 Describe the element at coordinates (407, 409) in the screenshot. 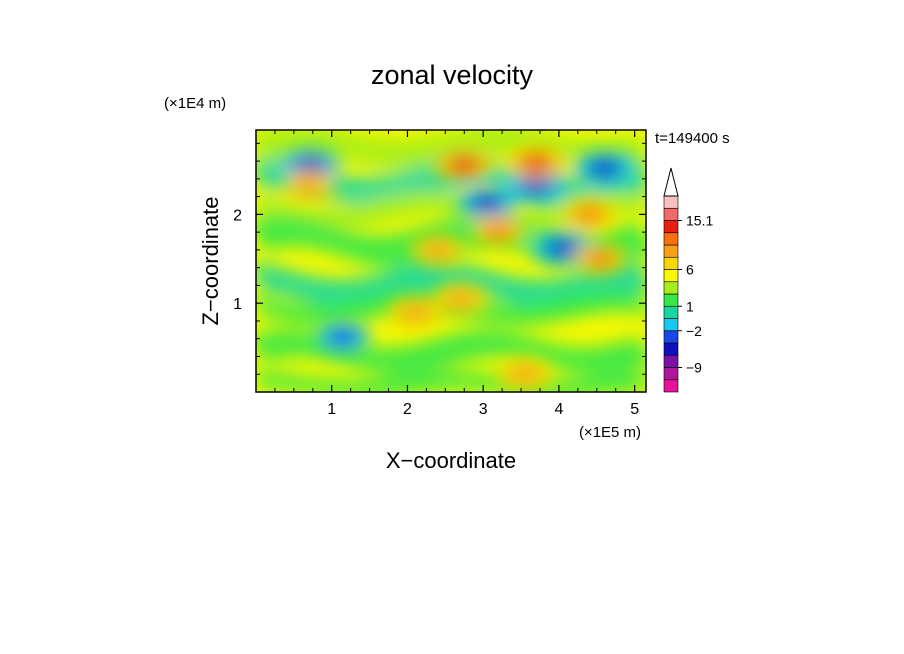

I see `x-tick-label: 2` at that location.